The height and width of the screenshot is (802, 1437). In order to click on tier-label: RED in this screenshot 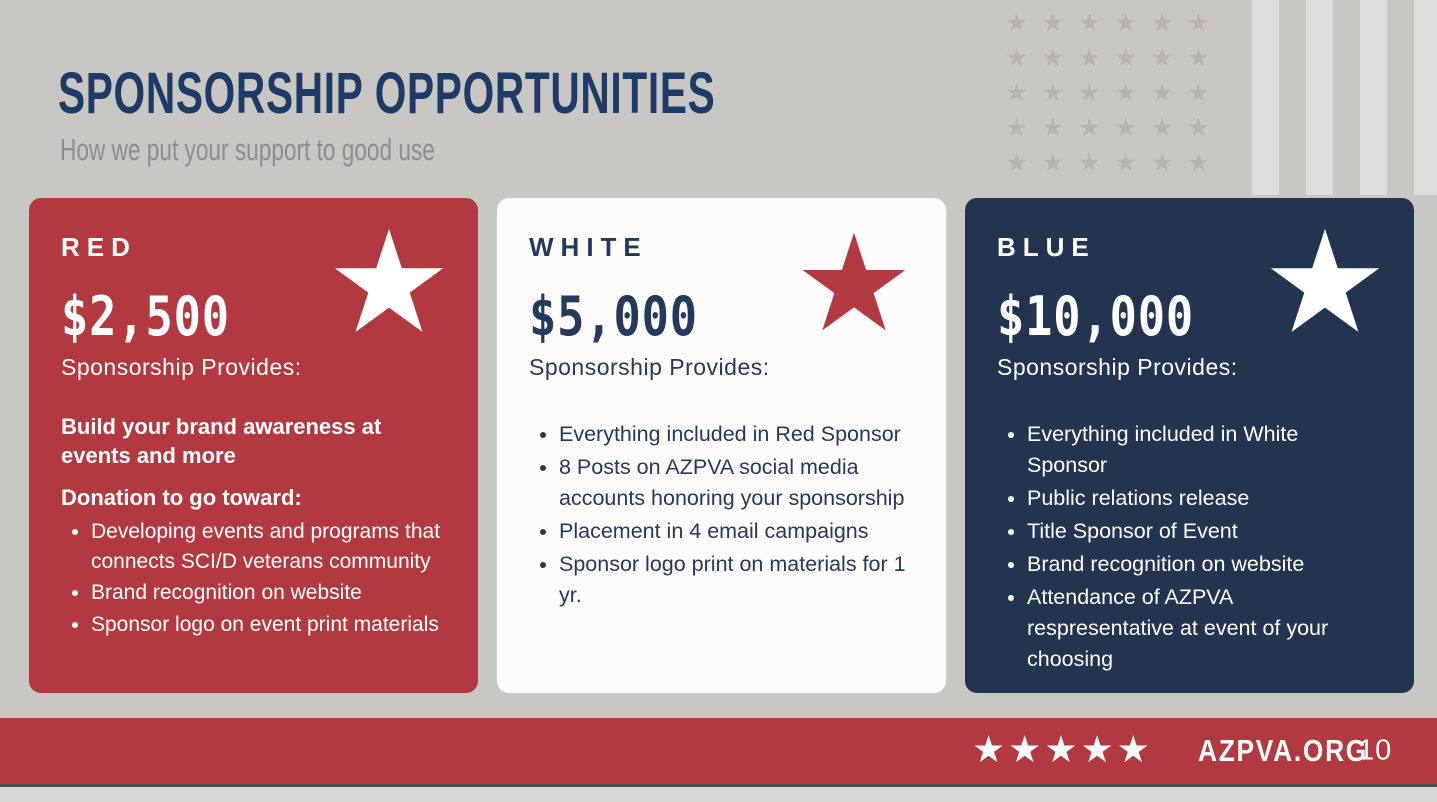, I will do `click(99, 247)`.